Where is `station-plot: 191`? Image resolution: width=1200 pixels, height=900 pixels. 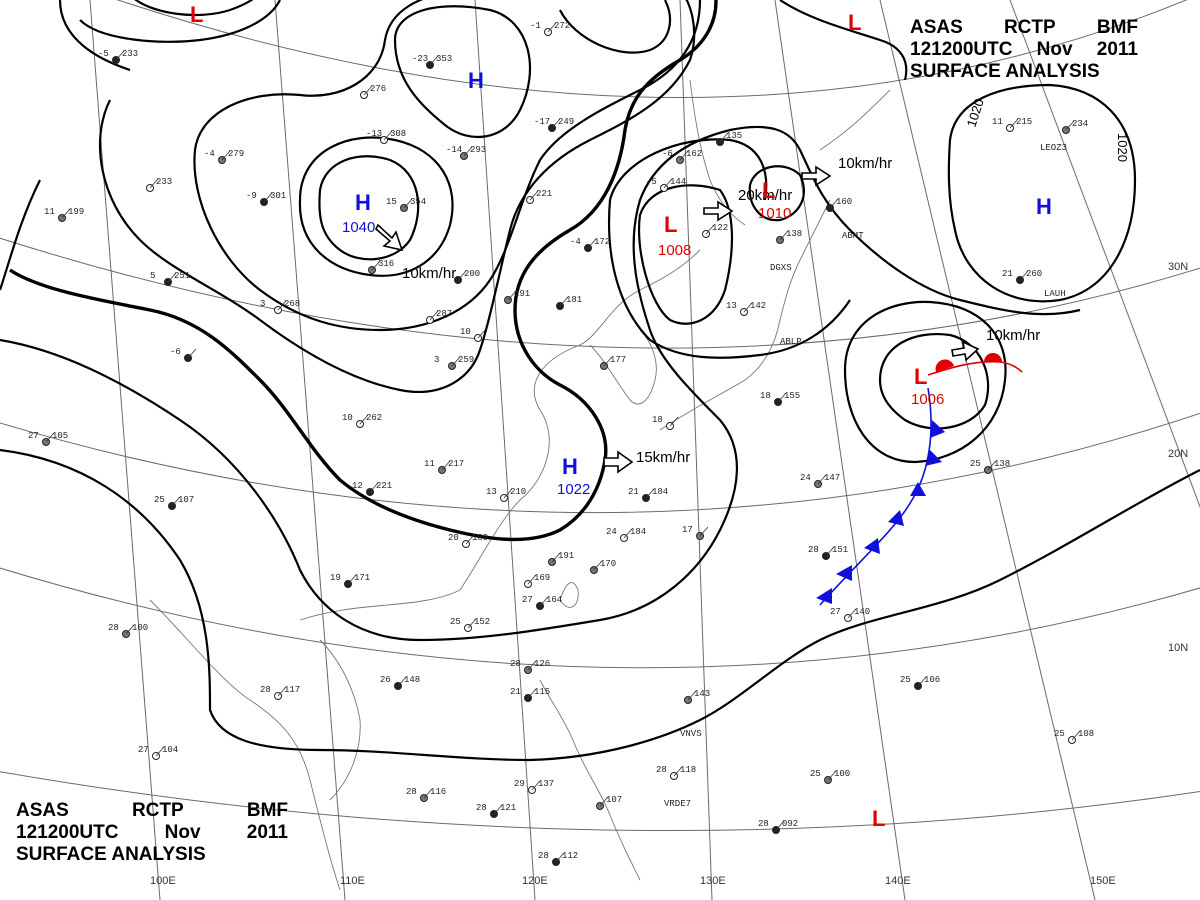 station-plot: 191 is located at coordinates (517, 296).